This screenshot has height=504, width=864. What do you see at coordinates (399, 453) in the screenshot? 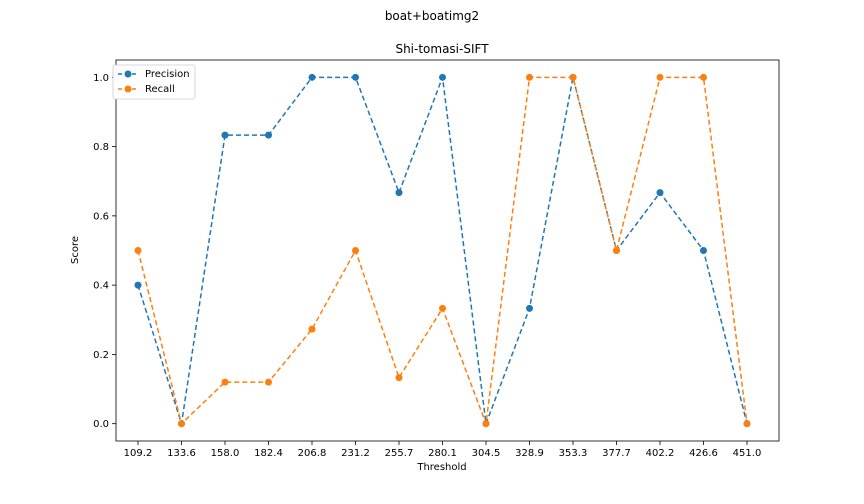
I see `x-tick-label: 255.7` at bounding box center [399, 453].